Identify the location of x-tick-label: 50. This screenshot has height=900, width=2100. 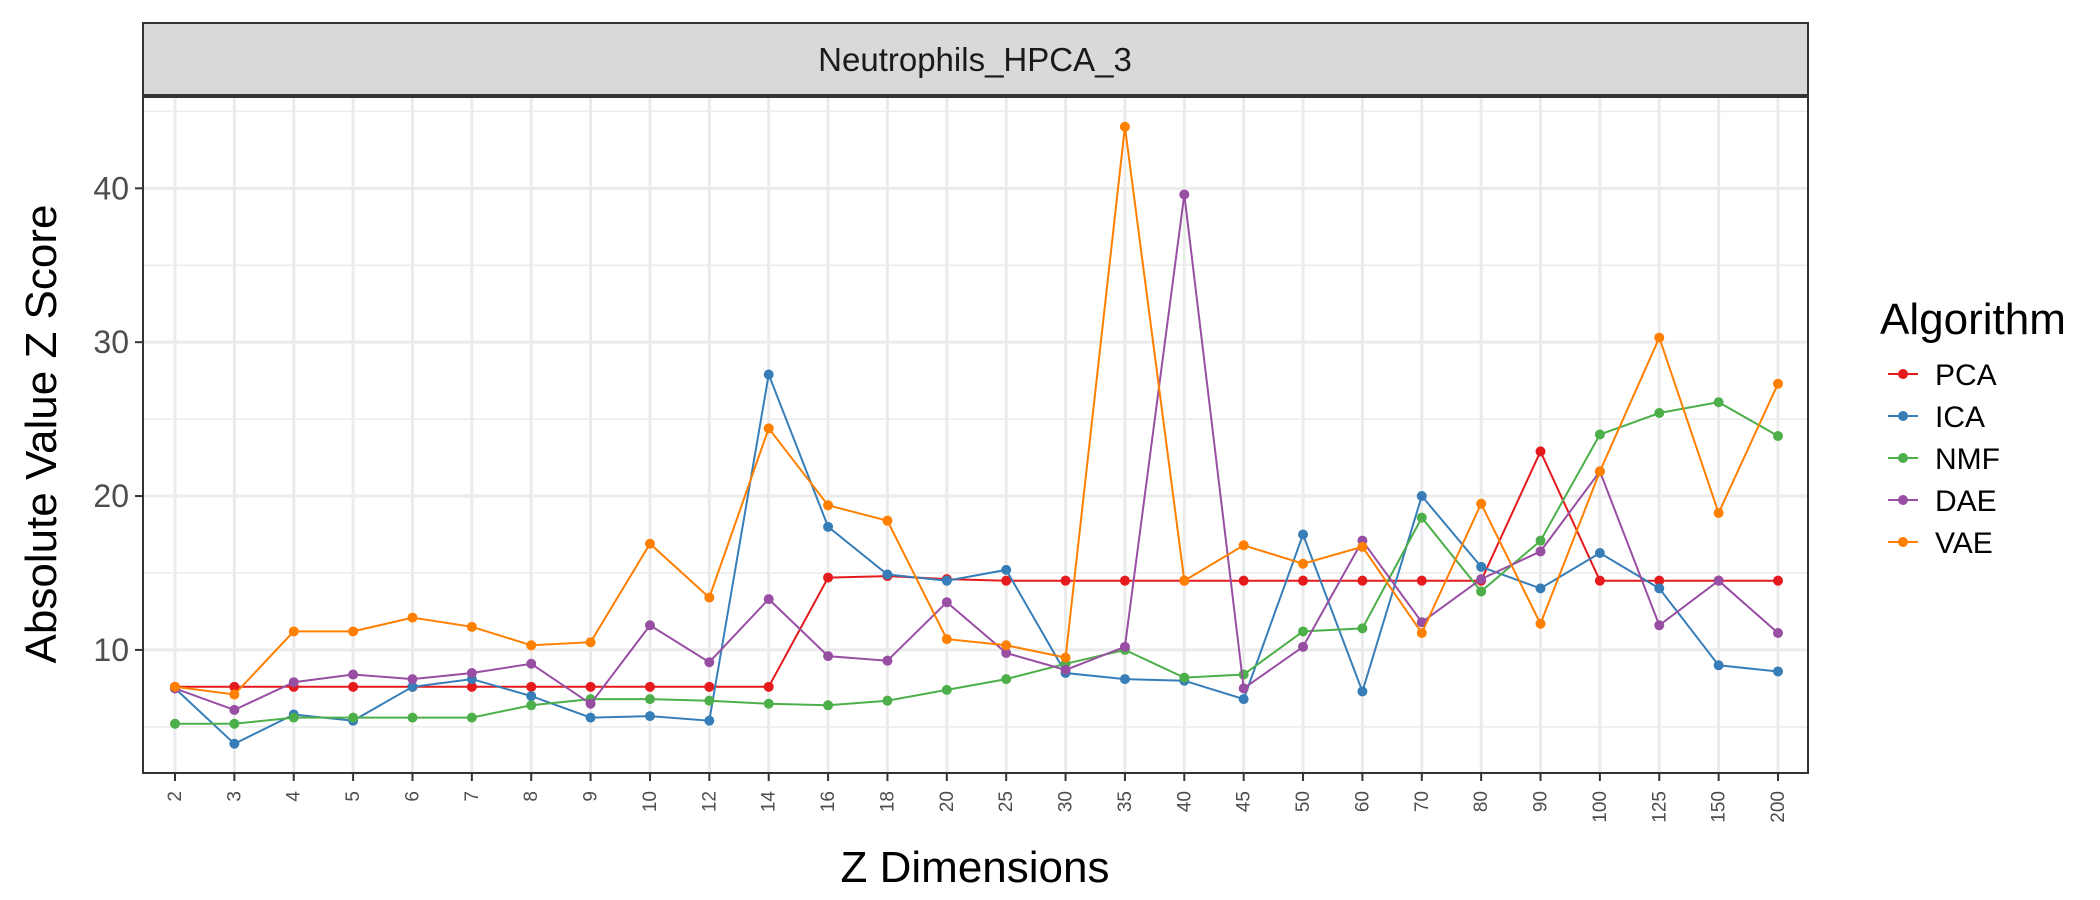
(1303, 801).